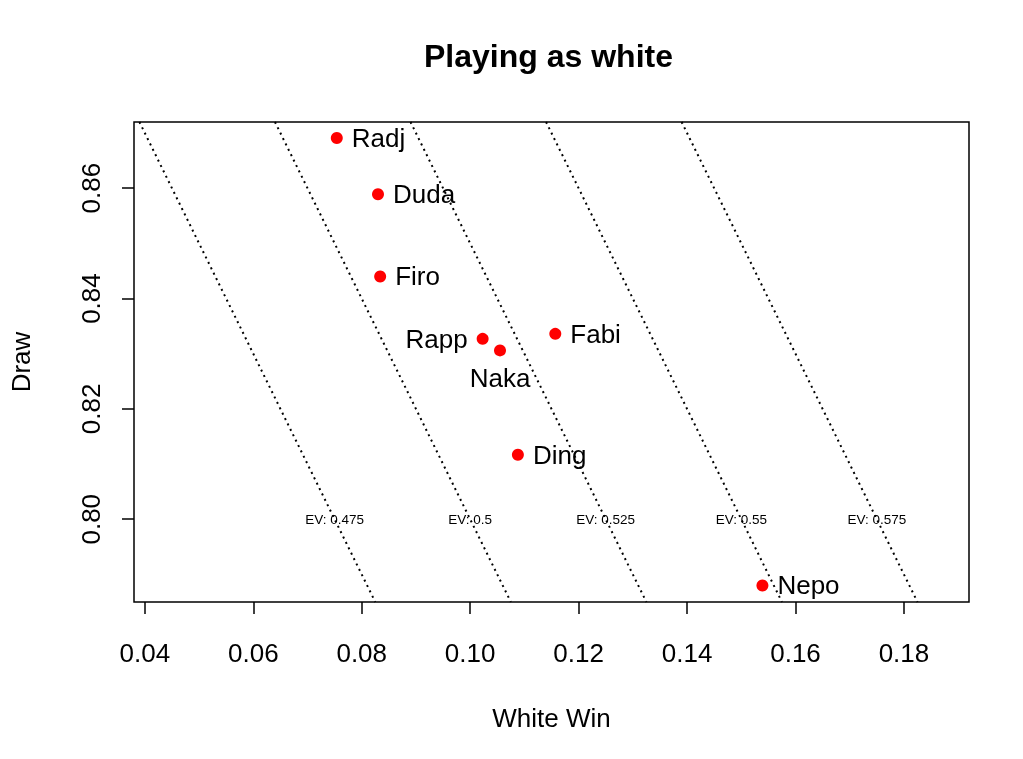 The image size is (1023, 759). What do you see at coordinates (362, 653) in the screenshot?
I see `x-tick-label: 0.08` at bounding box center [362, 653].